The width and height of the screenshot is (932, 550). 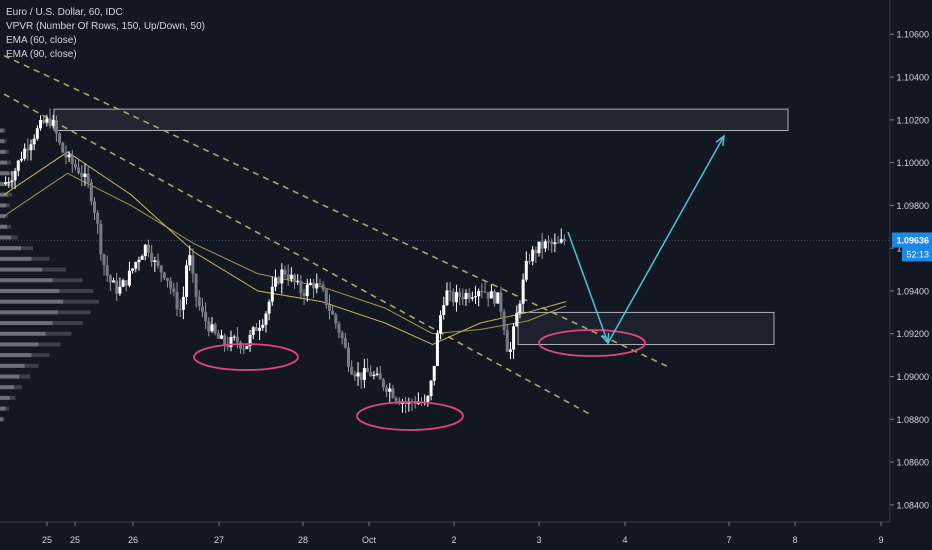 I want to click on y-tick-label: 1.09400, so click(x=912, y=291).